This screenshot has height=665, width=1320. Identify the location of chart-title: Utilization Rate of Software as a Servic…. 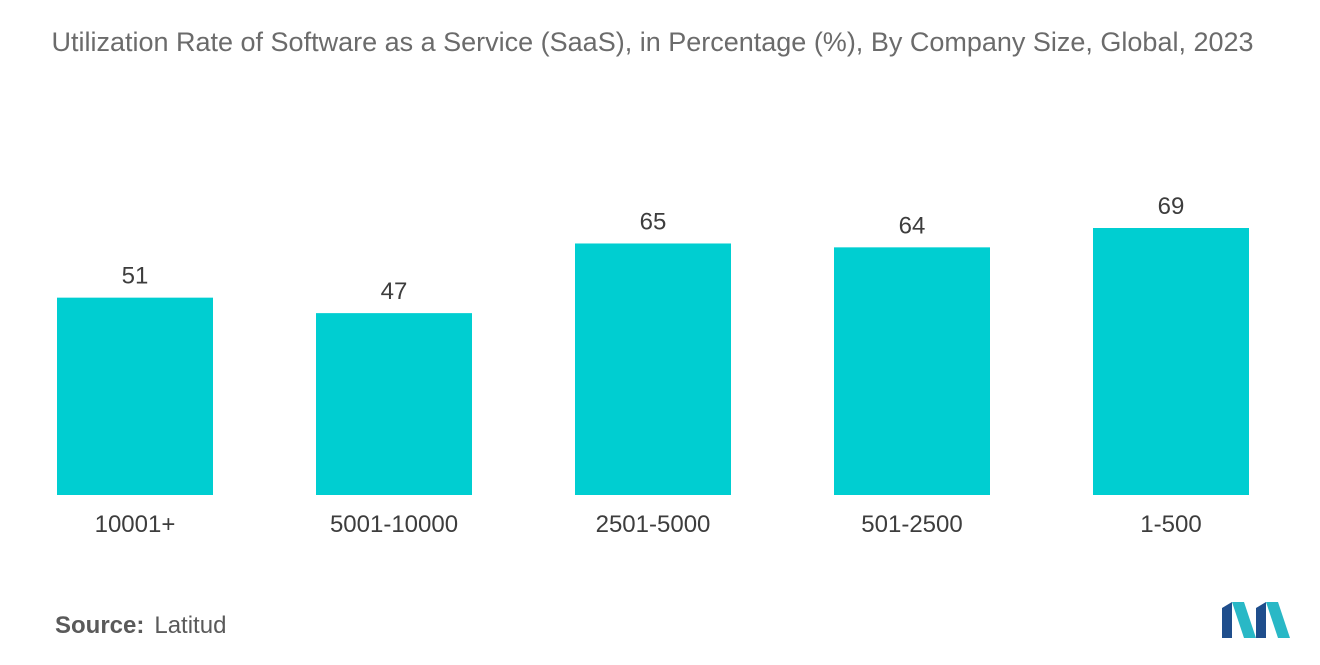
(652, 42).